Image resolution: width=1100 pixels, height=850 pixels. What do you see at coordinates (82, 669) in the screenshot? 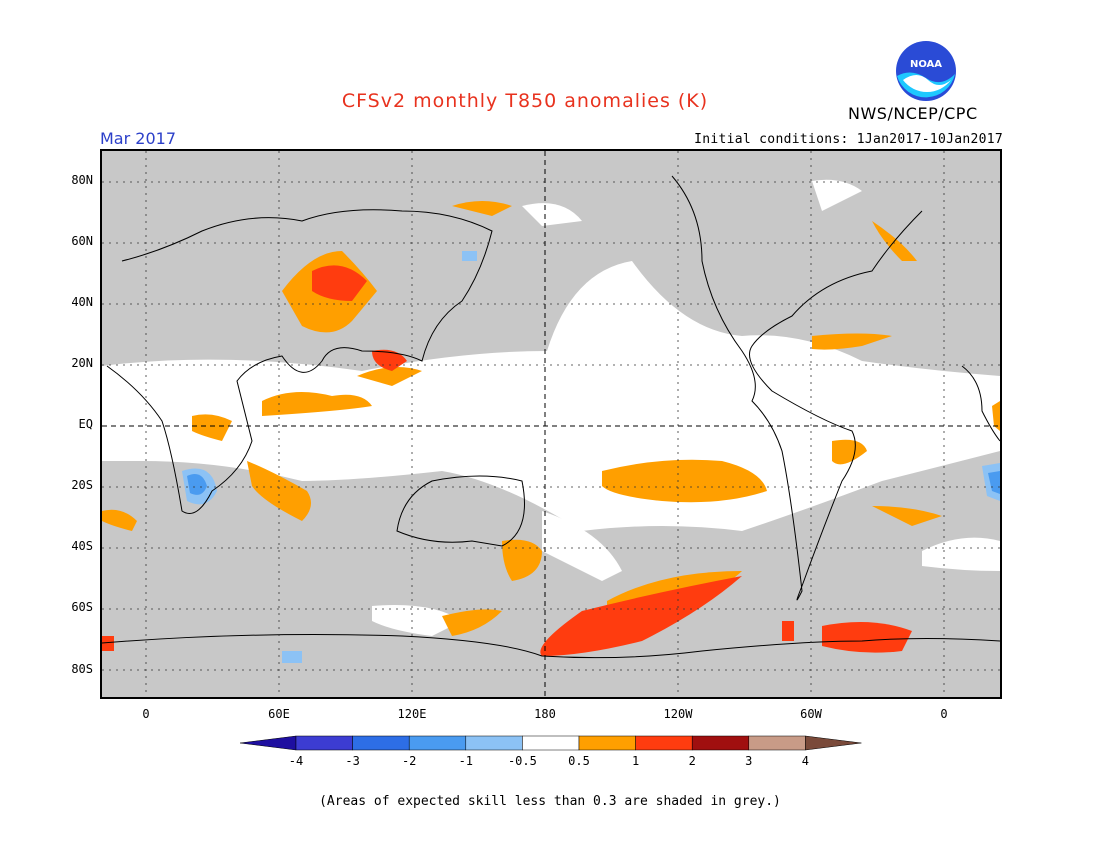
I see `lat-label: 80S` at bounding box center [82, 669].